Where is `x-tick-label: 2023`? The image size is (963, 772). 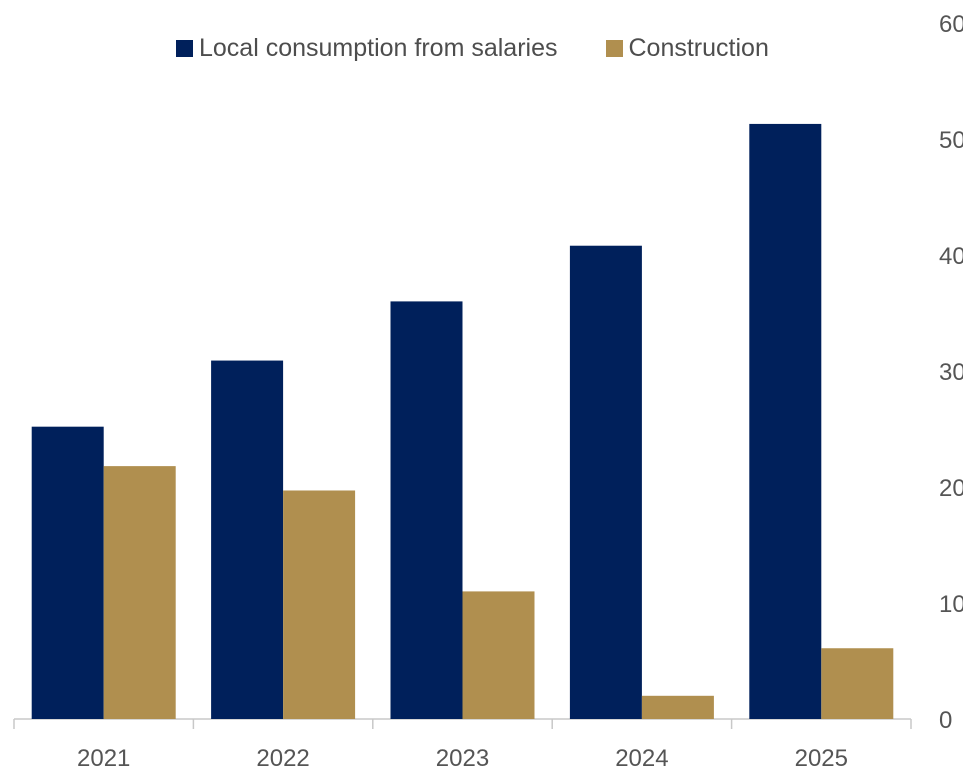
x-tick-label: 2023 is located at coordinates (462, 758).